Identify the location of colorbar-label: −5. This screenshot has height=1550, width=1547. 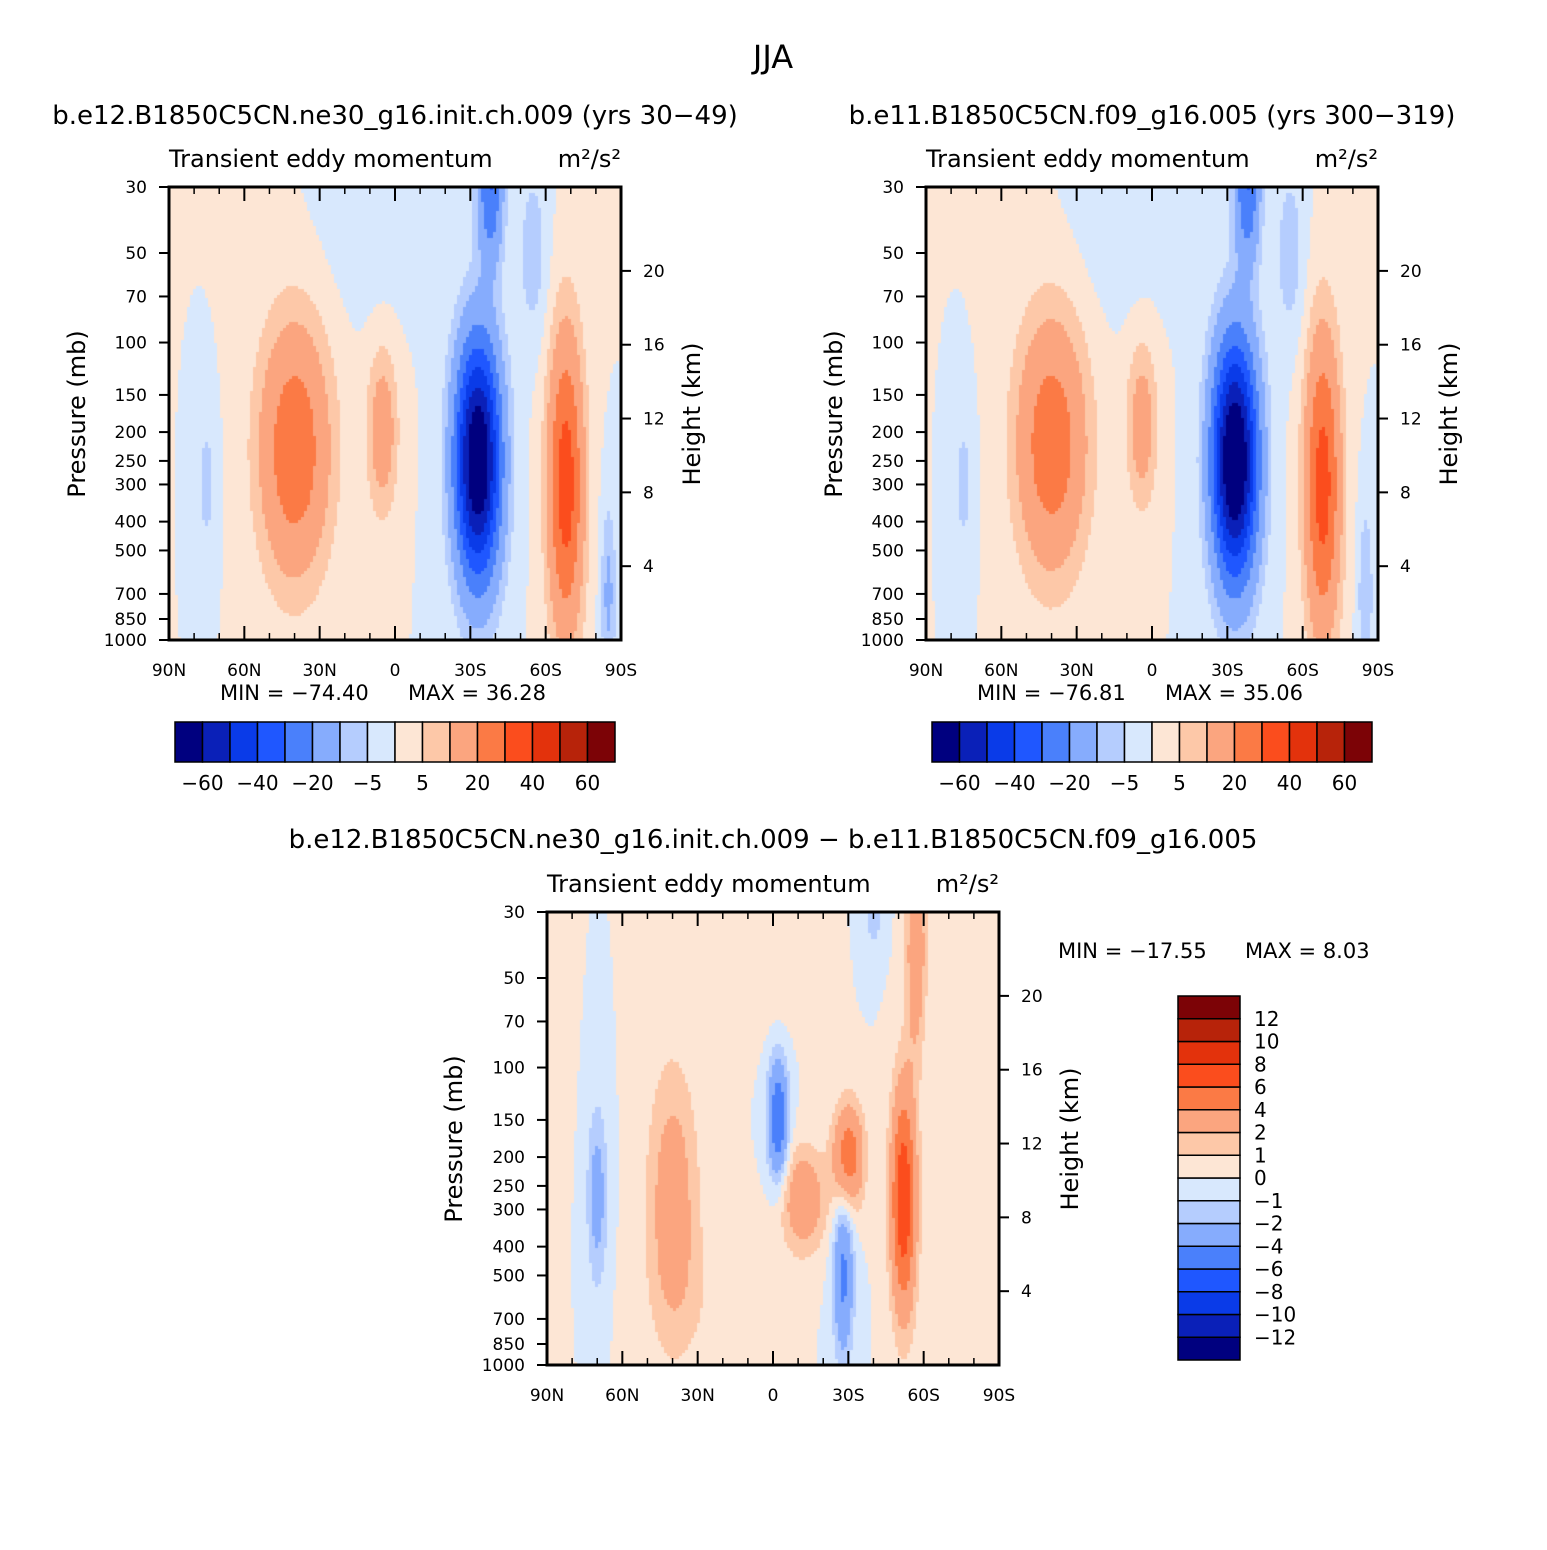
(367, 783).